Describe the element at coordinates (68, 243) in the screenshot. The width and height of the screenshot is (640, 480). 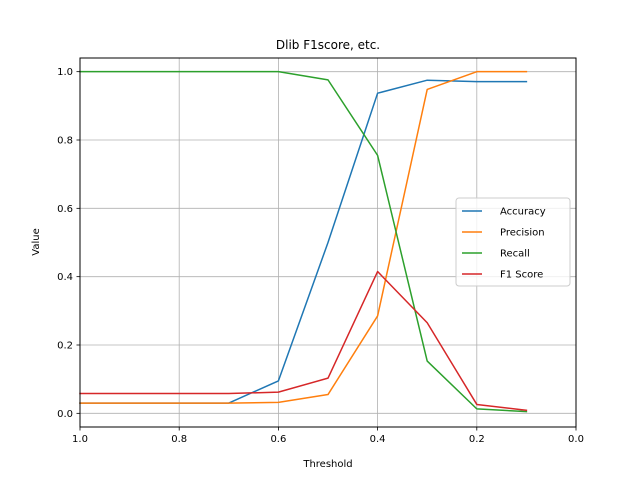
I see `y-axis-ticks: 0.0 0.2 0.4 0.6 0.8 1.0` at that location.